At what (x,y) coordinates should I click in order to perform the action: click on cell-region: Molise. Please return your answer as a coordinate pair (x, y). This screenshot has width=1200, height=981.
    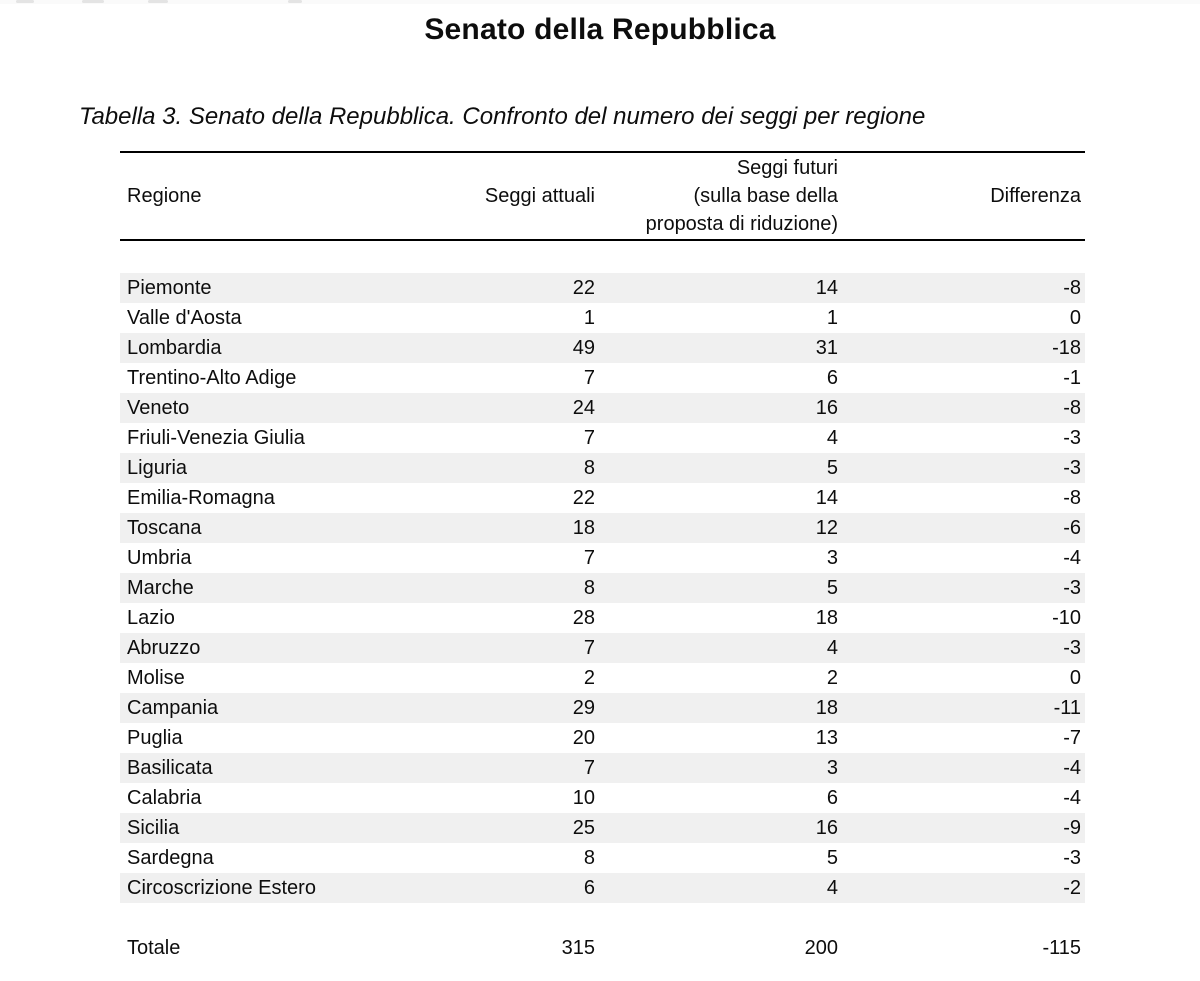
    Looking at the image, I should click on (156, 678).